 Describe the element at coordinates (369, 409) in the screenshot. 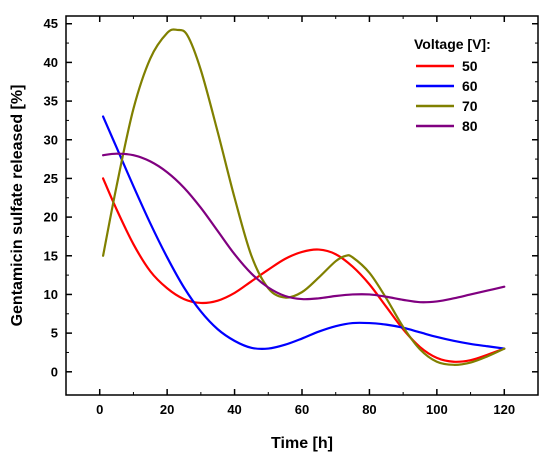

I see `x-tick-label: 80` at that location.